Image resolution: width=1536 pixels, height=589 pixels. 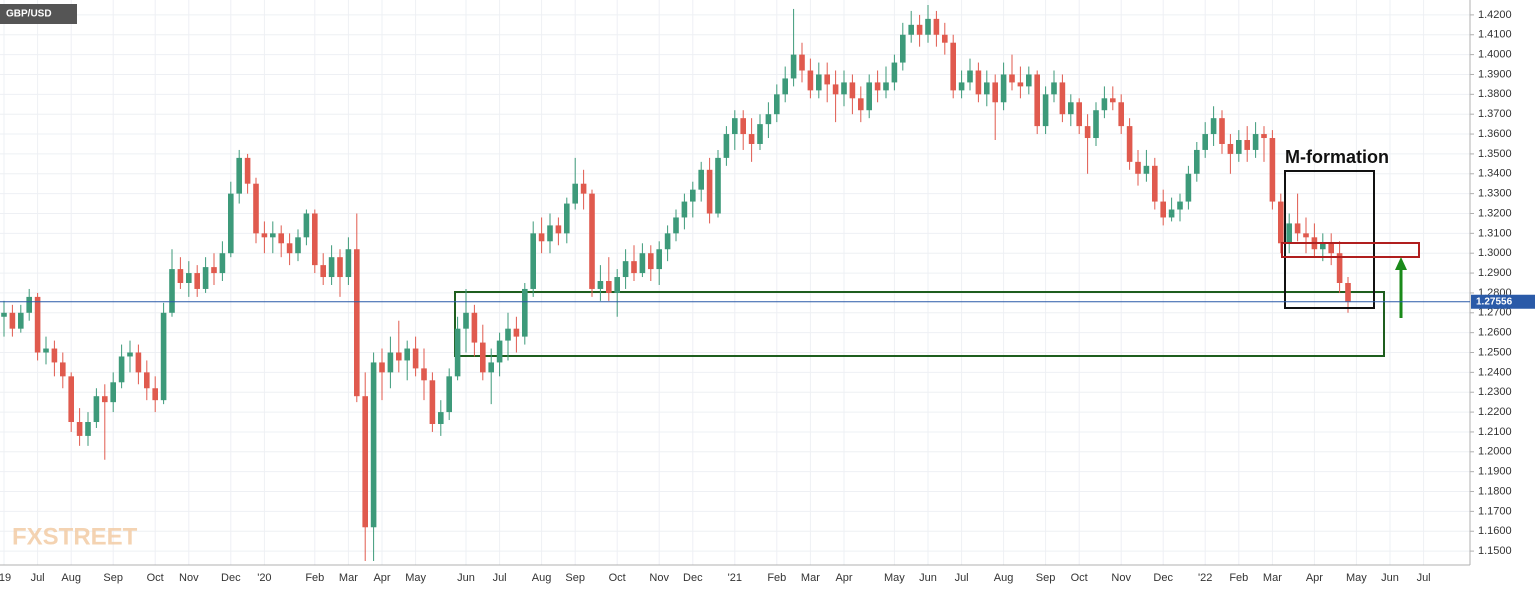 I want to click on last-price-label: 1.27556, so click(x=1494, y=301).